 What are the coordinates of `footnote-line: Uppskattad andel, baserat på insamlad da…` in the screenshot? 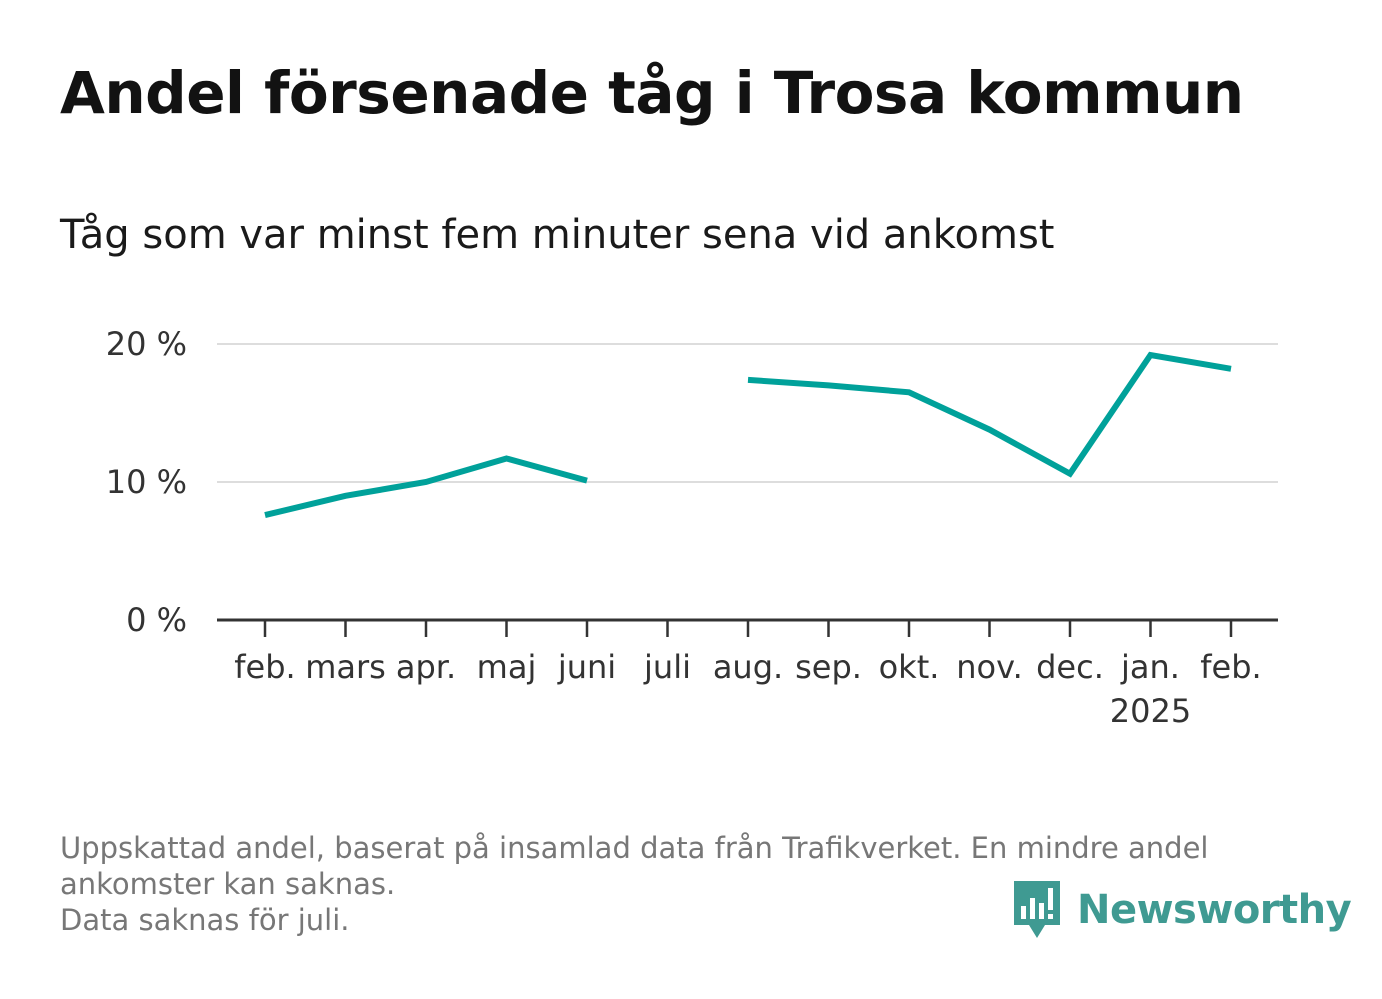 It's located at (634, 848).